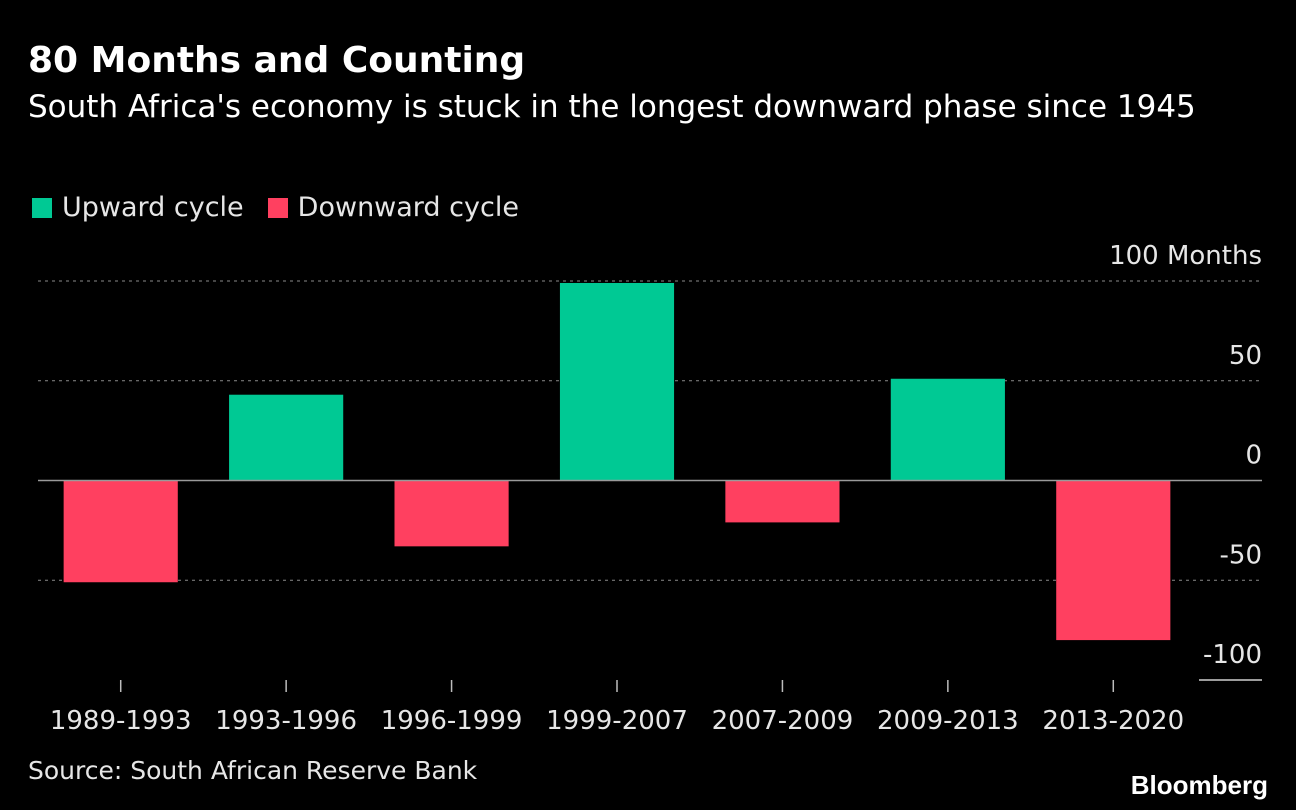 The width and height of the screenshot is (1296, 810). Describe the element at coordinates (452, 721) in the screenshot. I see `x-tick-label: 1996-1999` at that location.